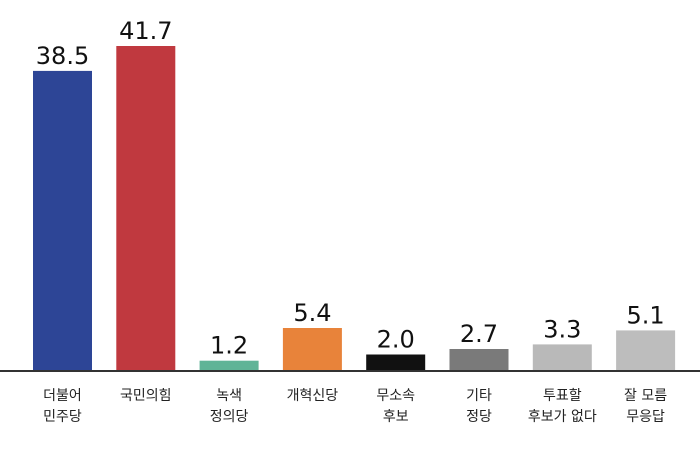 This screenshot has height=453, width=700. What do you see at coordinates (562, 329) in the screenshot?
I see `value-label-6: 3.3` at bounding box center [562, 329].